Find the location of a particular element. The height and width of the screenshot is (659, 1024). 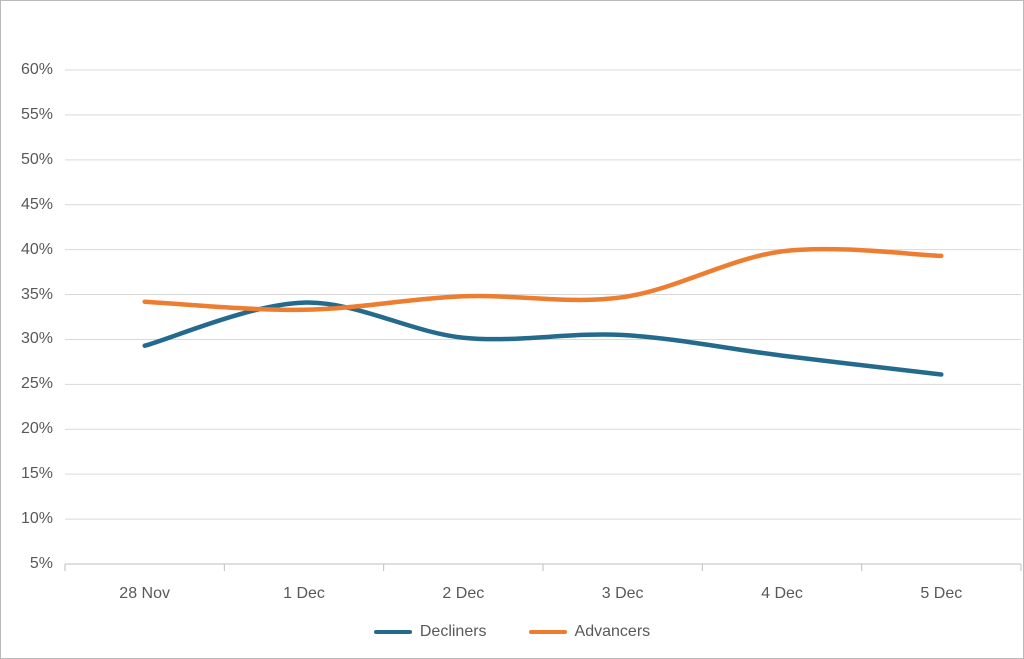

legend-item-advancers: Advancers is located at coordinates (589, 632).